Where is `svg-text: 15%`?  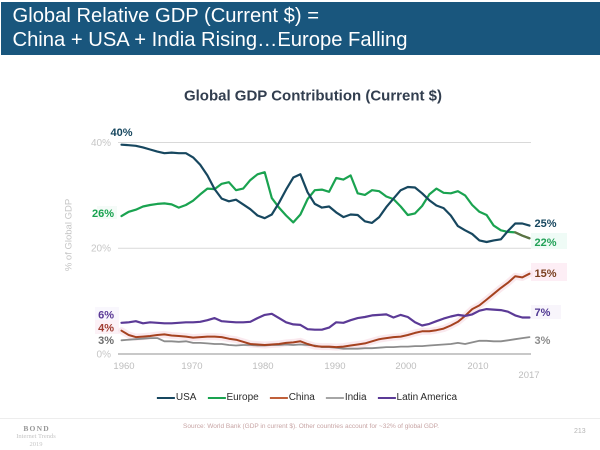 svg-text: 15% is located at coordinates (546, 274).